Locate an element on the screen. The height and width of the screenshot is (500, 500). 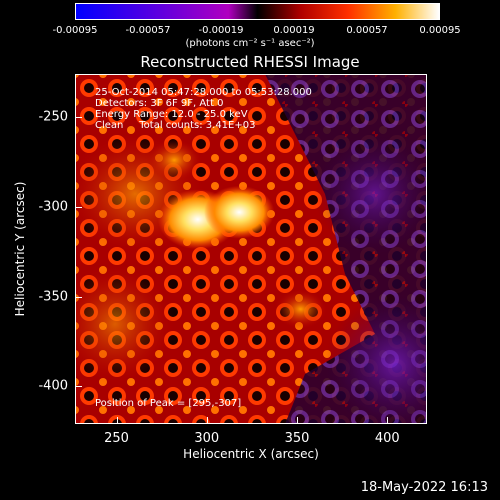
source-marks is located at coordinates (236, 234).